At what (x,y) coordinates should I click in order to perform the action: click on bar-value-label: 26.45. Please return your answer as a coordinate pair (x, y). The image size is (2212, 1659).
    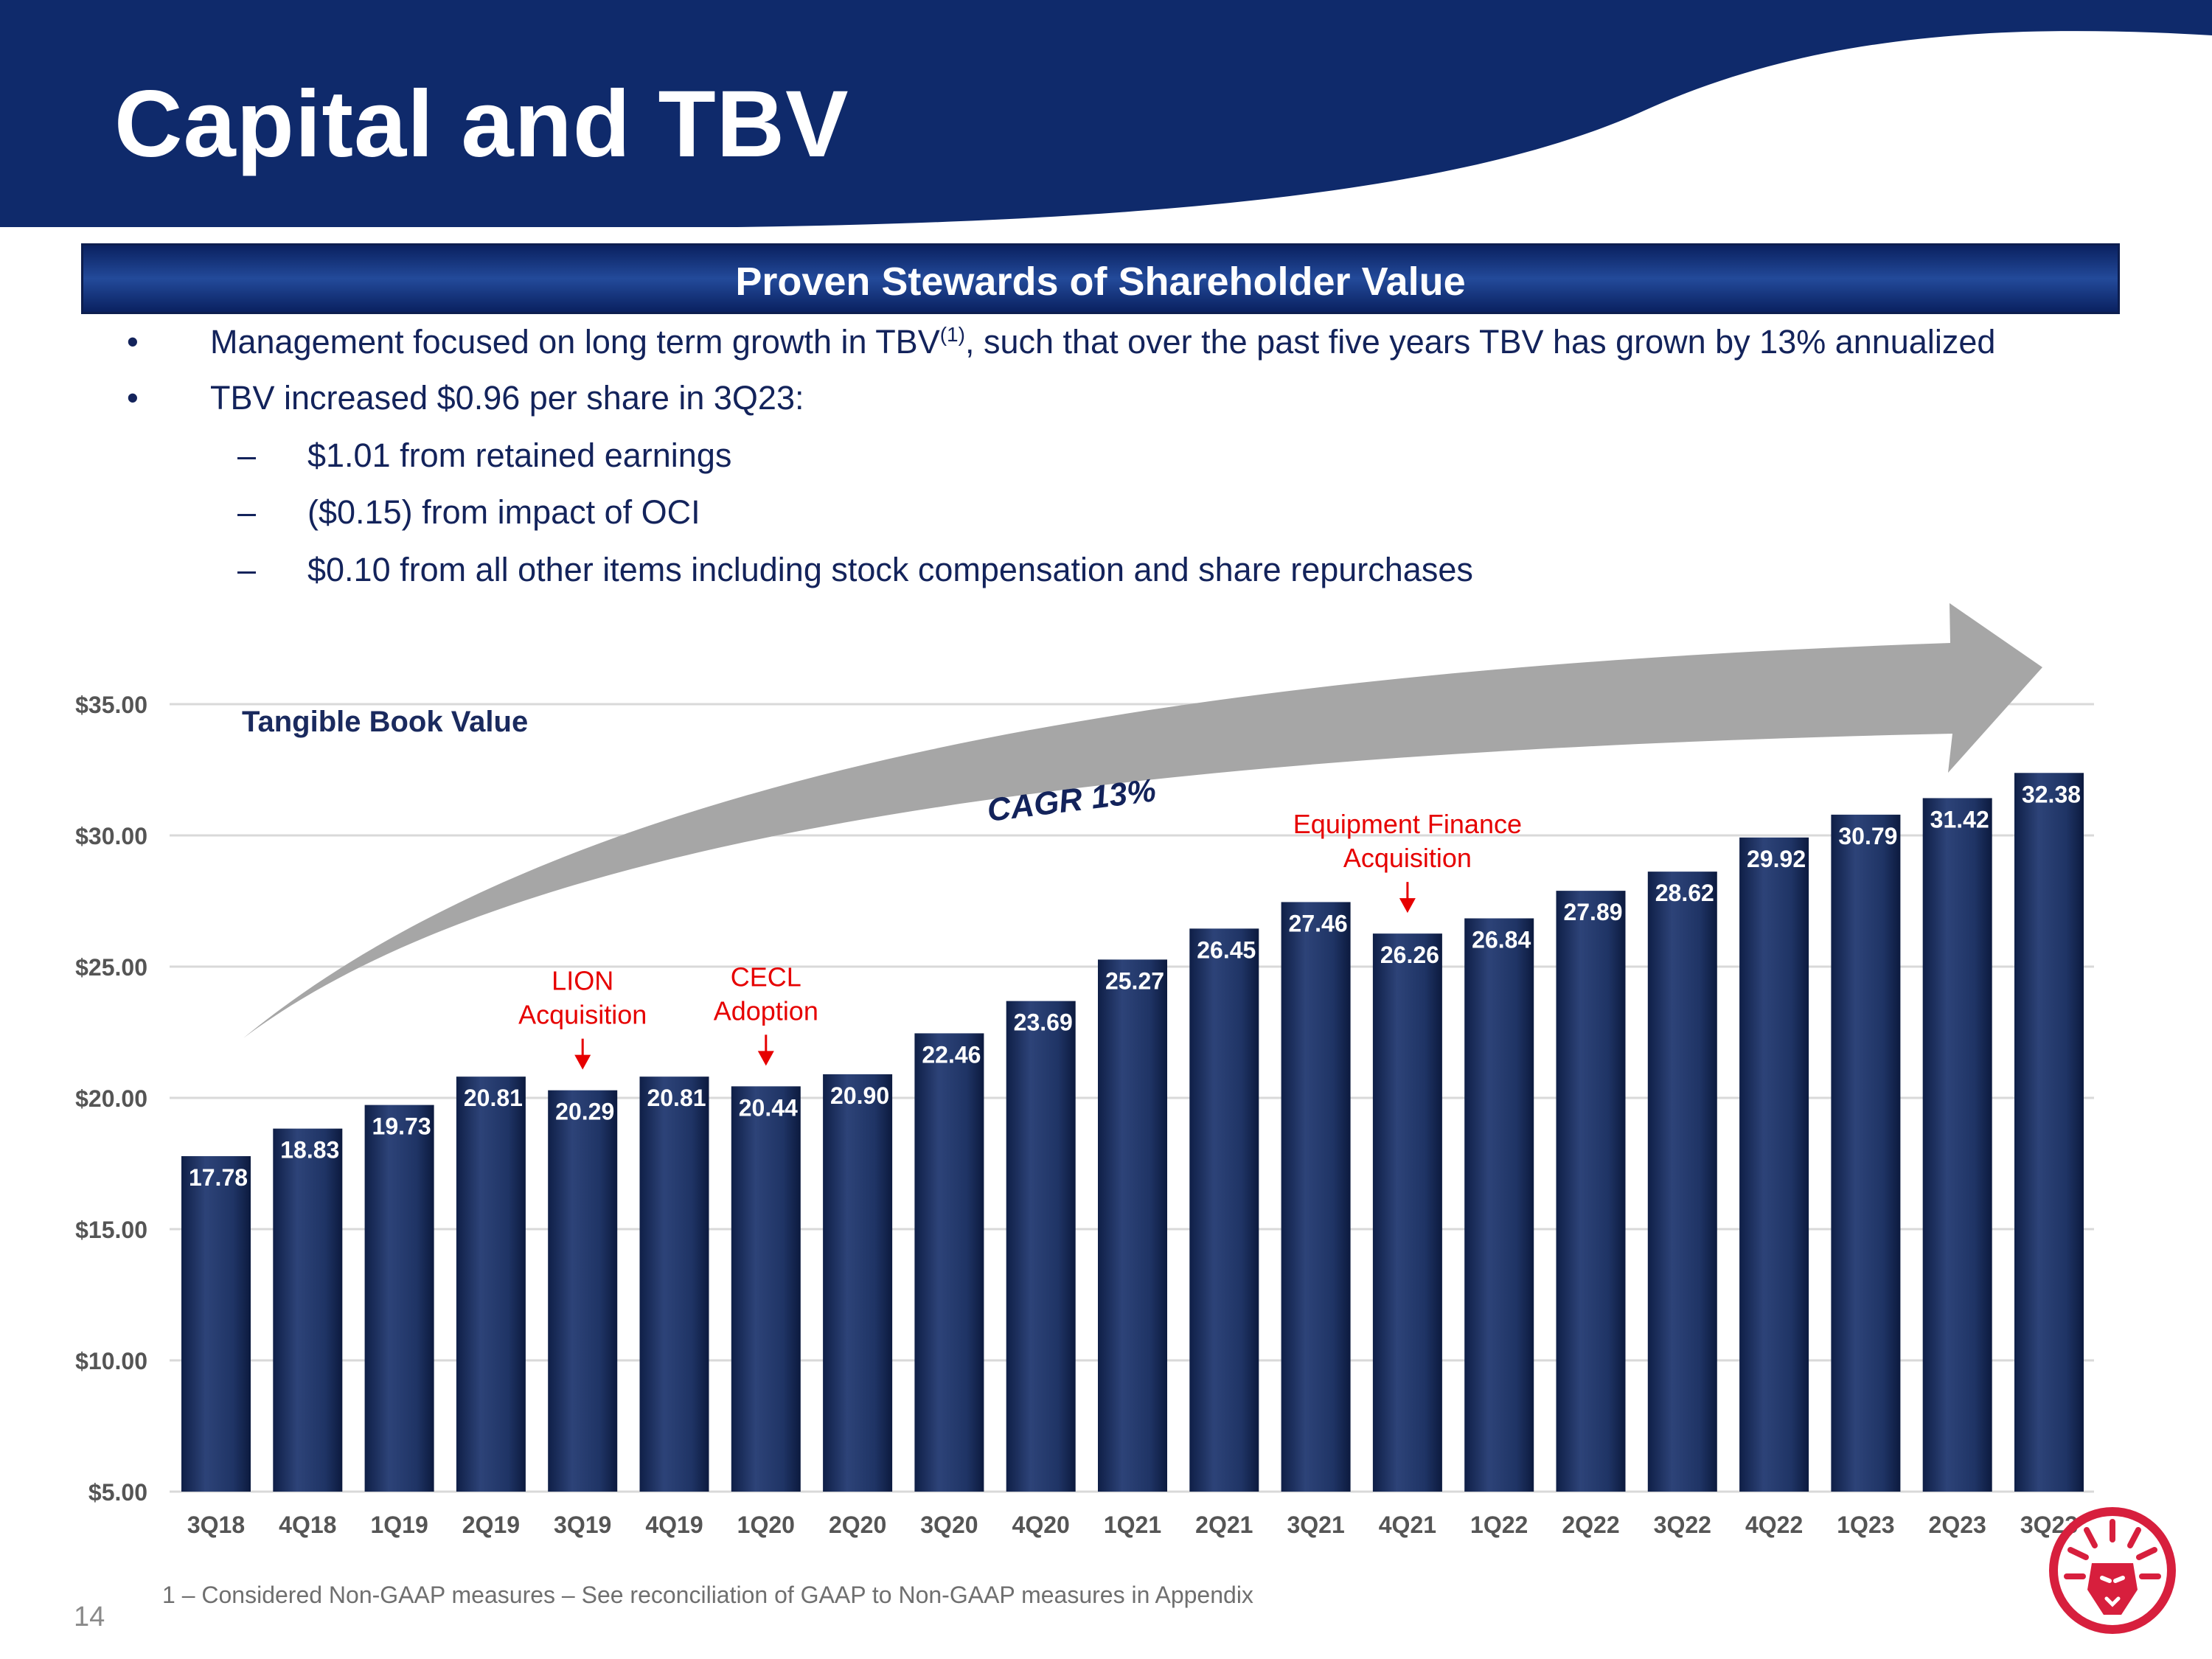
    Looking at the image, I should click on (1226, 949).